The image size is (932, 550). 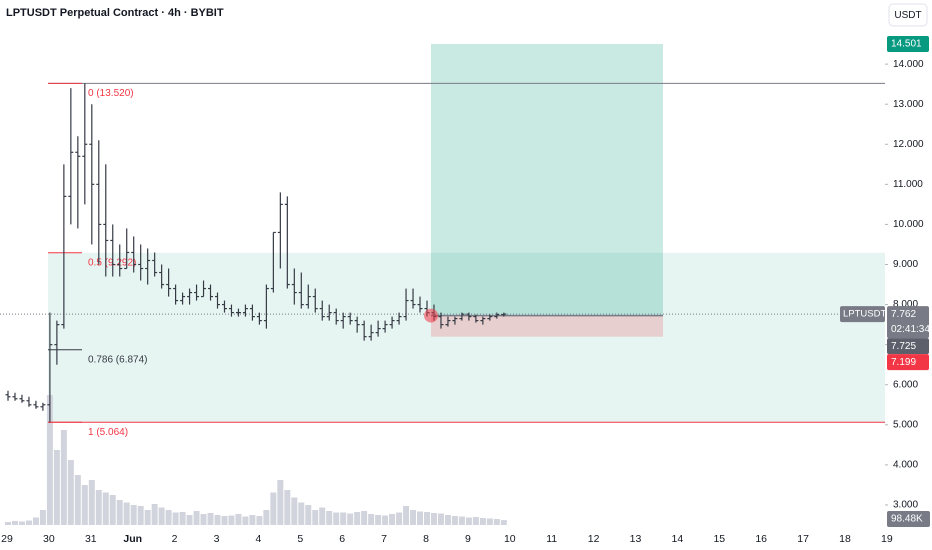 I want to click on x-tick-label: 4, so click(x=258, y=539).